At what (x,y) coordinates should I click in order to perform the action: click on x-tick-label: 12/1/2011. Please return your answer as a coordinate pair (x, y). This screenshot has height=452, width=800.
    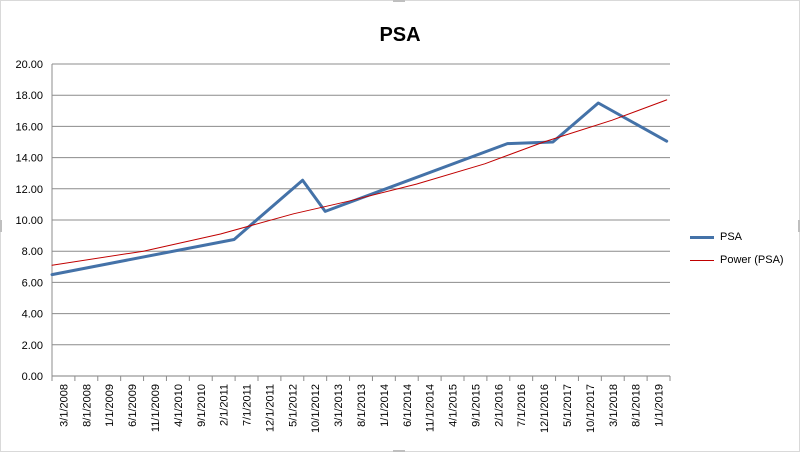
    Looking at the image, I should click on (270, 408).